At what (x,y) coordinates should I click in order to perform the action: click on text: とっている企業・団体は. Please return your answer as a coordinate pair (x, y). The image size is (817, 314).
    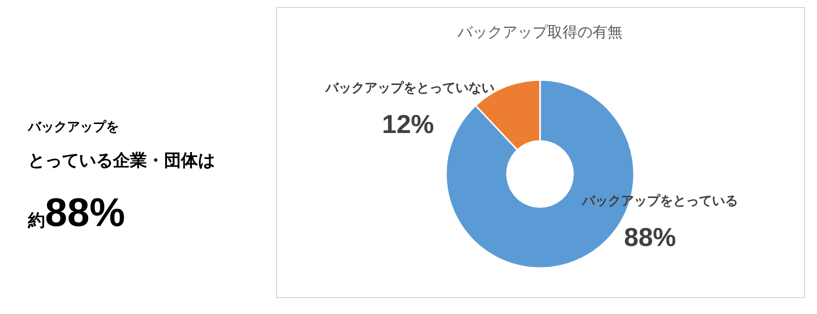
    Looking at the image, I should click on (121, 160).